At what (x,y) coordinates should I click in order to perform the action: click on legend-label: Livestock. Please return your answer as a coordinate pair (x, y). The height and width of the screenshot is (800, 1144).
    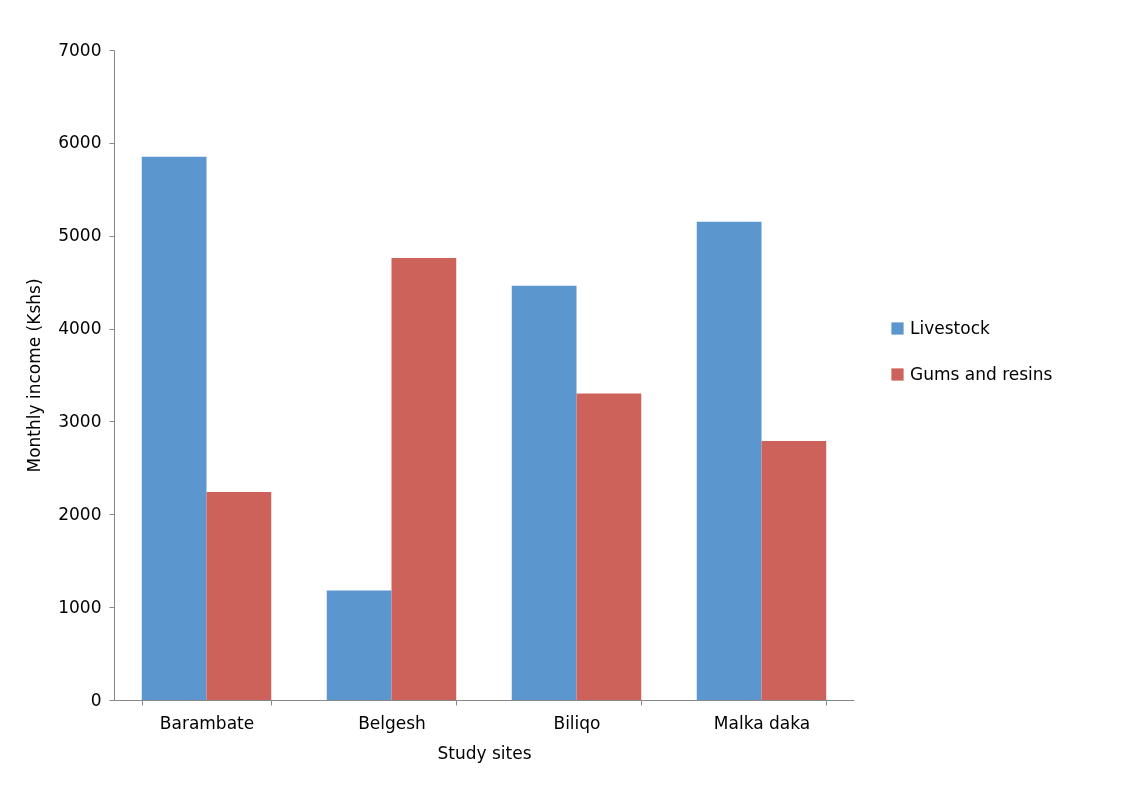
    Looking at the image, I should click on (950, 327).